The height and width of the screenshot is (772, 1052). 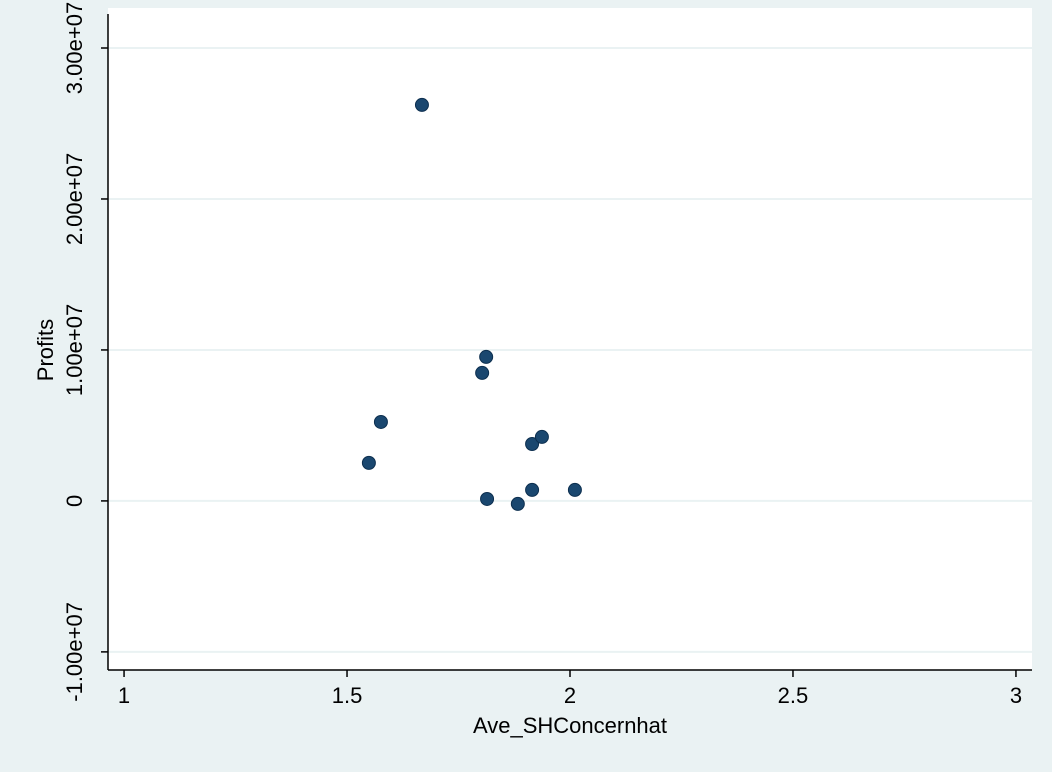 I want to click on y-axis-title: Profits, so click(x=45, y=350).